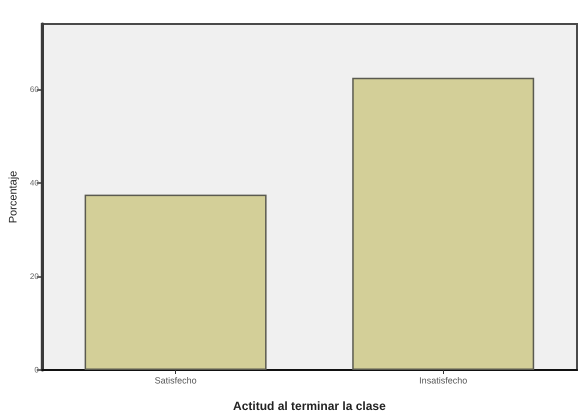  What do you see at coordinates (35, 276) in the screenshot?
I see `y-tick-label: 20` at bounding box center [35, 276].